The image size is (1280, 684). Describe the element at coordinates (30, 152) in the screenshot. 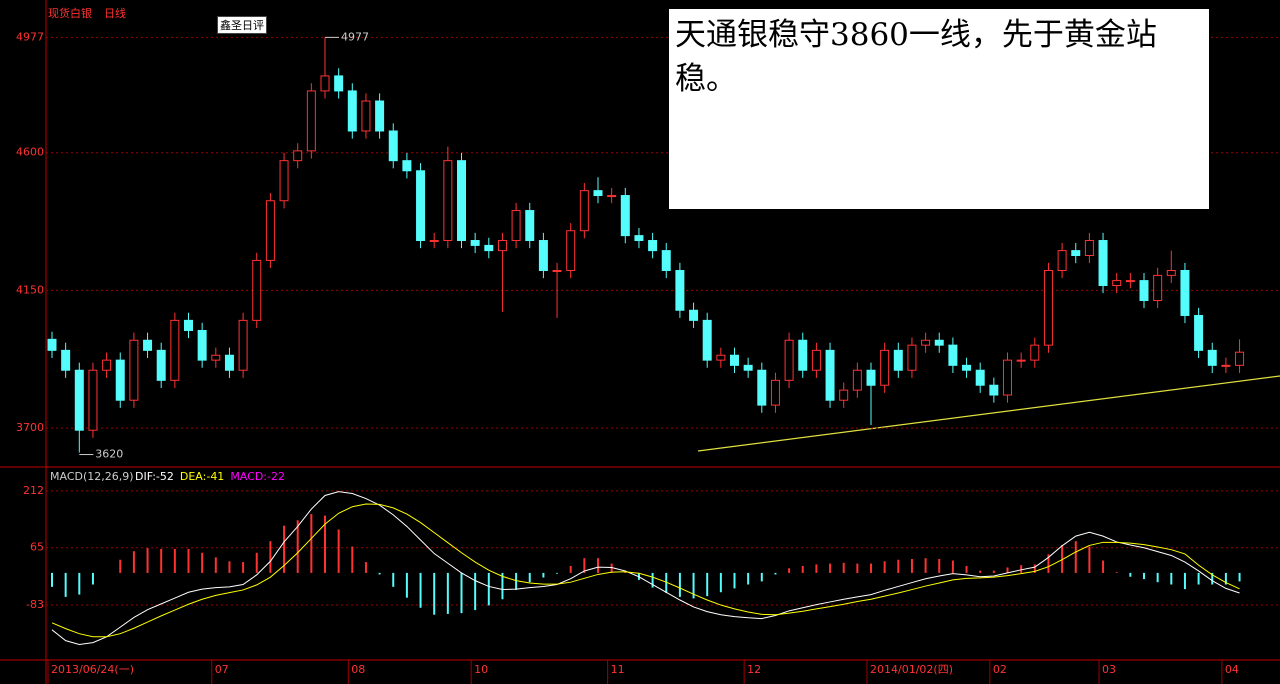

I see `y-tick-label: 4600` at that location.